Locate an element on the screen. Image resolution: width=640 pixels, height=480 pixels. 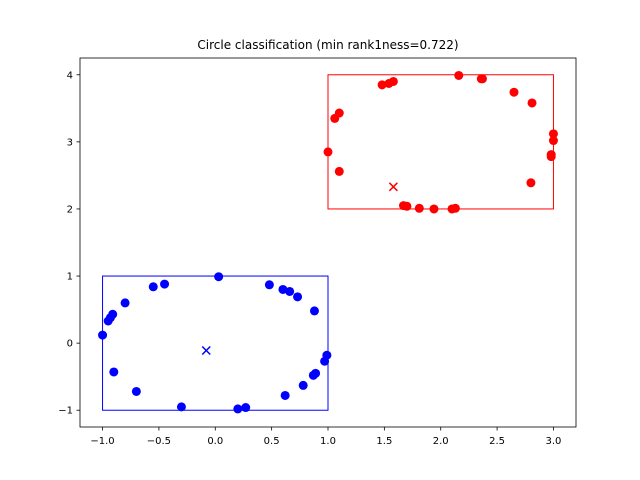
y-tick-label: 1 is located at coordinates (70, 277).